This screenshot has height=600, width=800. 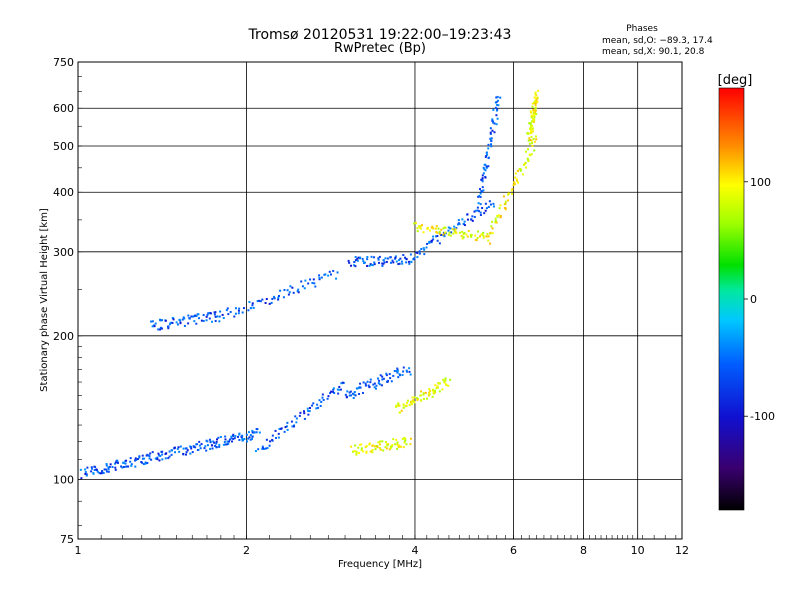 I want to click on y-tick-label: 100, so click(x=63, y=479).